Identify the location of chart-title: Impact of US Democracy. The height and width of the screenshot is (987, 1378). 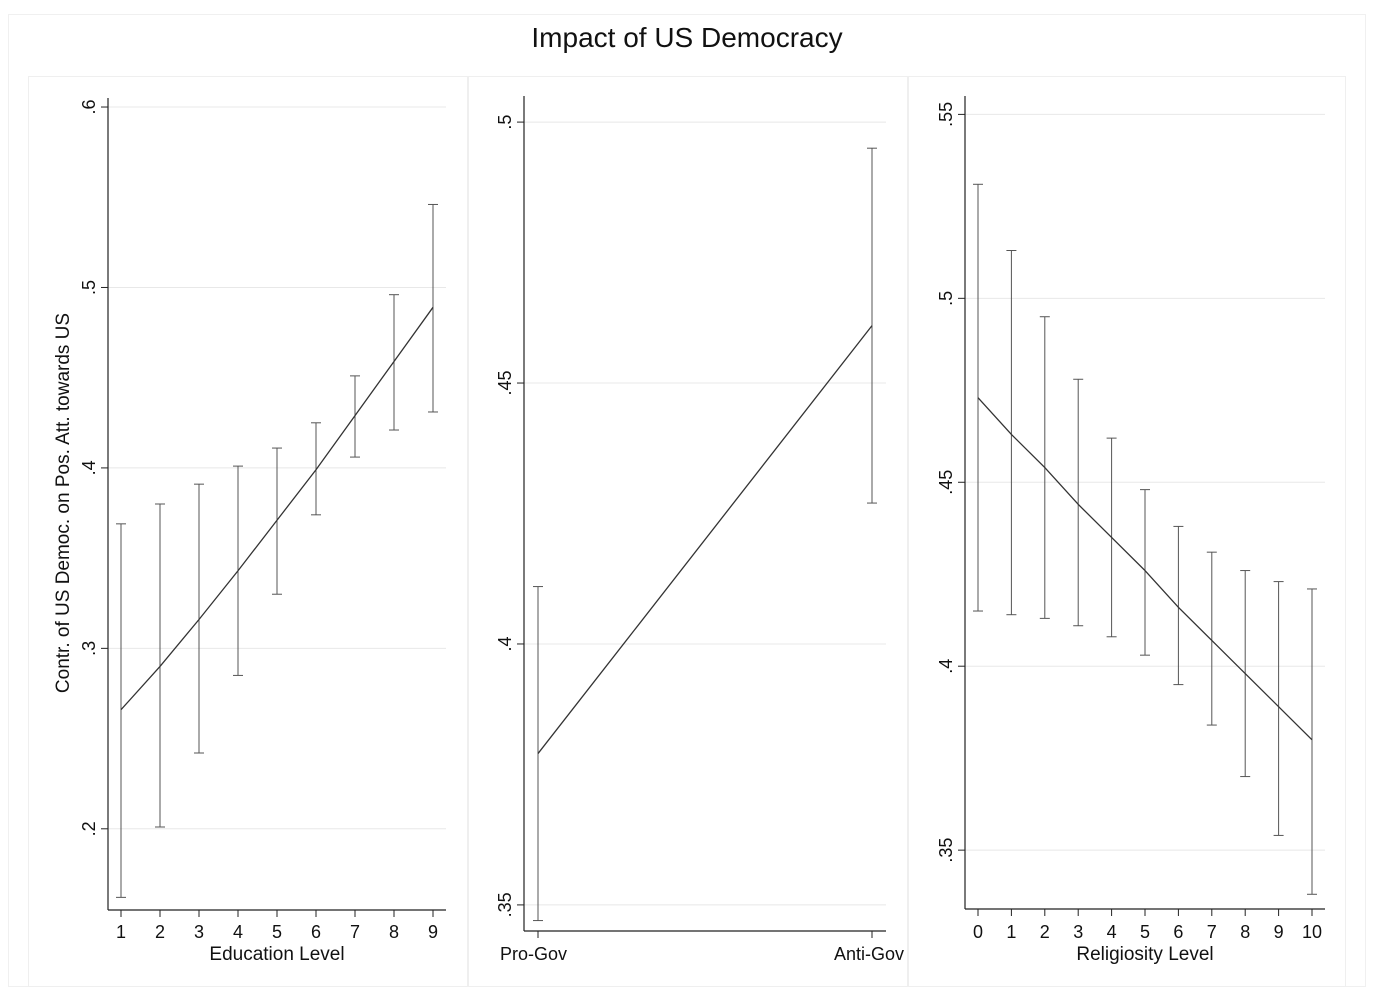
(687, 37).